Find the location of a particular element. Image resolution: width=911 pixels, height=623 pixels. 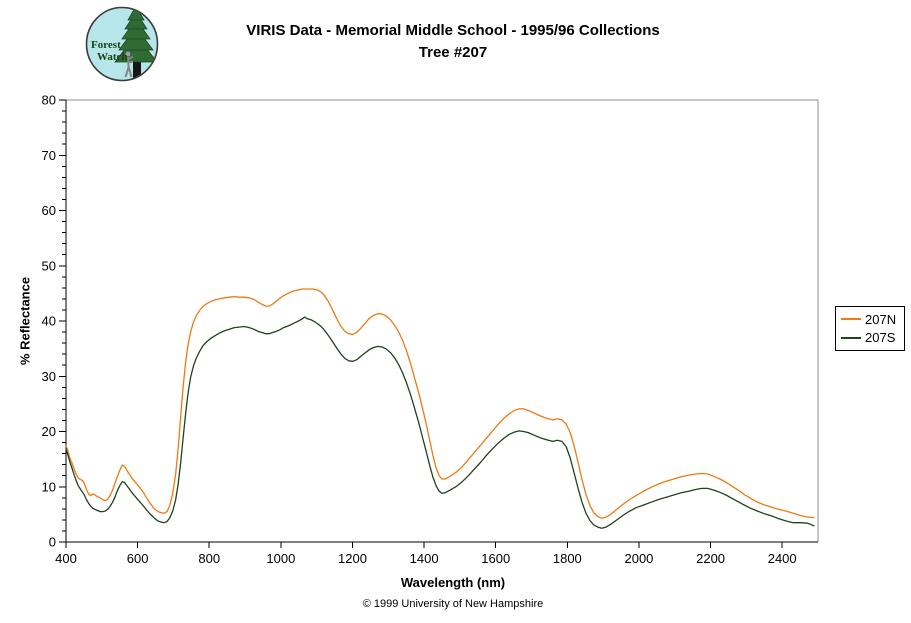

y-axis-tick-label: 50 is located at coordinates (49, 265).